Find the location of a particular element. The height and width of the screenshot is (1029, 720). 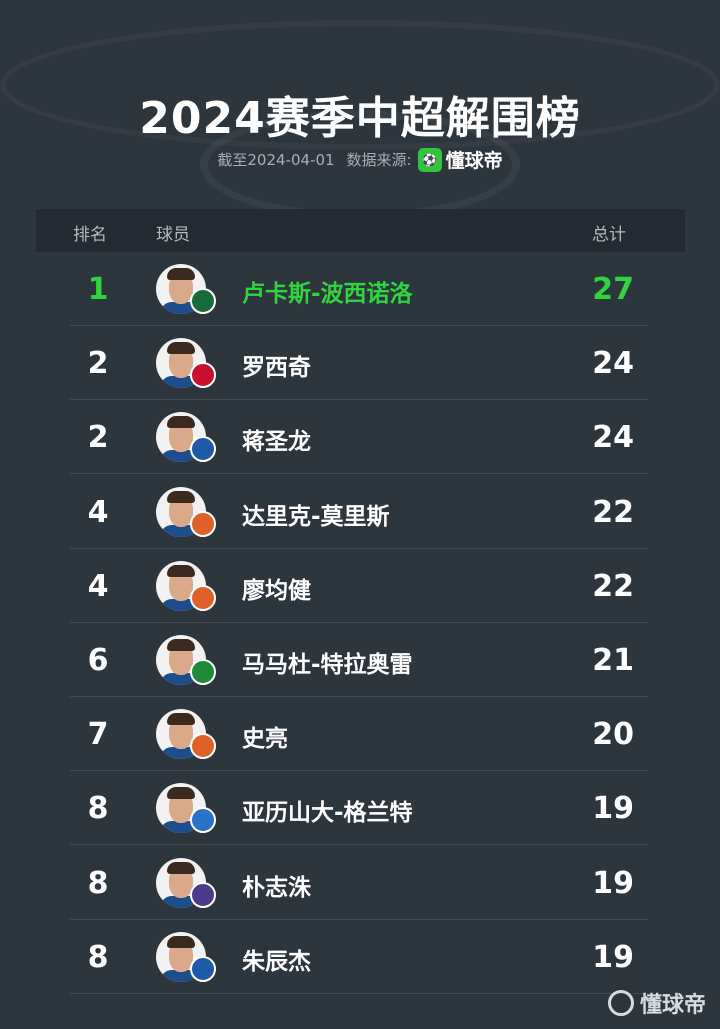

total: 20 is located at coordinates (613, 735).